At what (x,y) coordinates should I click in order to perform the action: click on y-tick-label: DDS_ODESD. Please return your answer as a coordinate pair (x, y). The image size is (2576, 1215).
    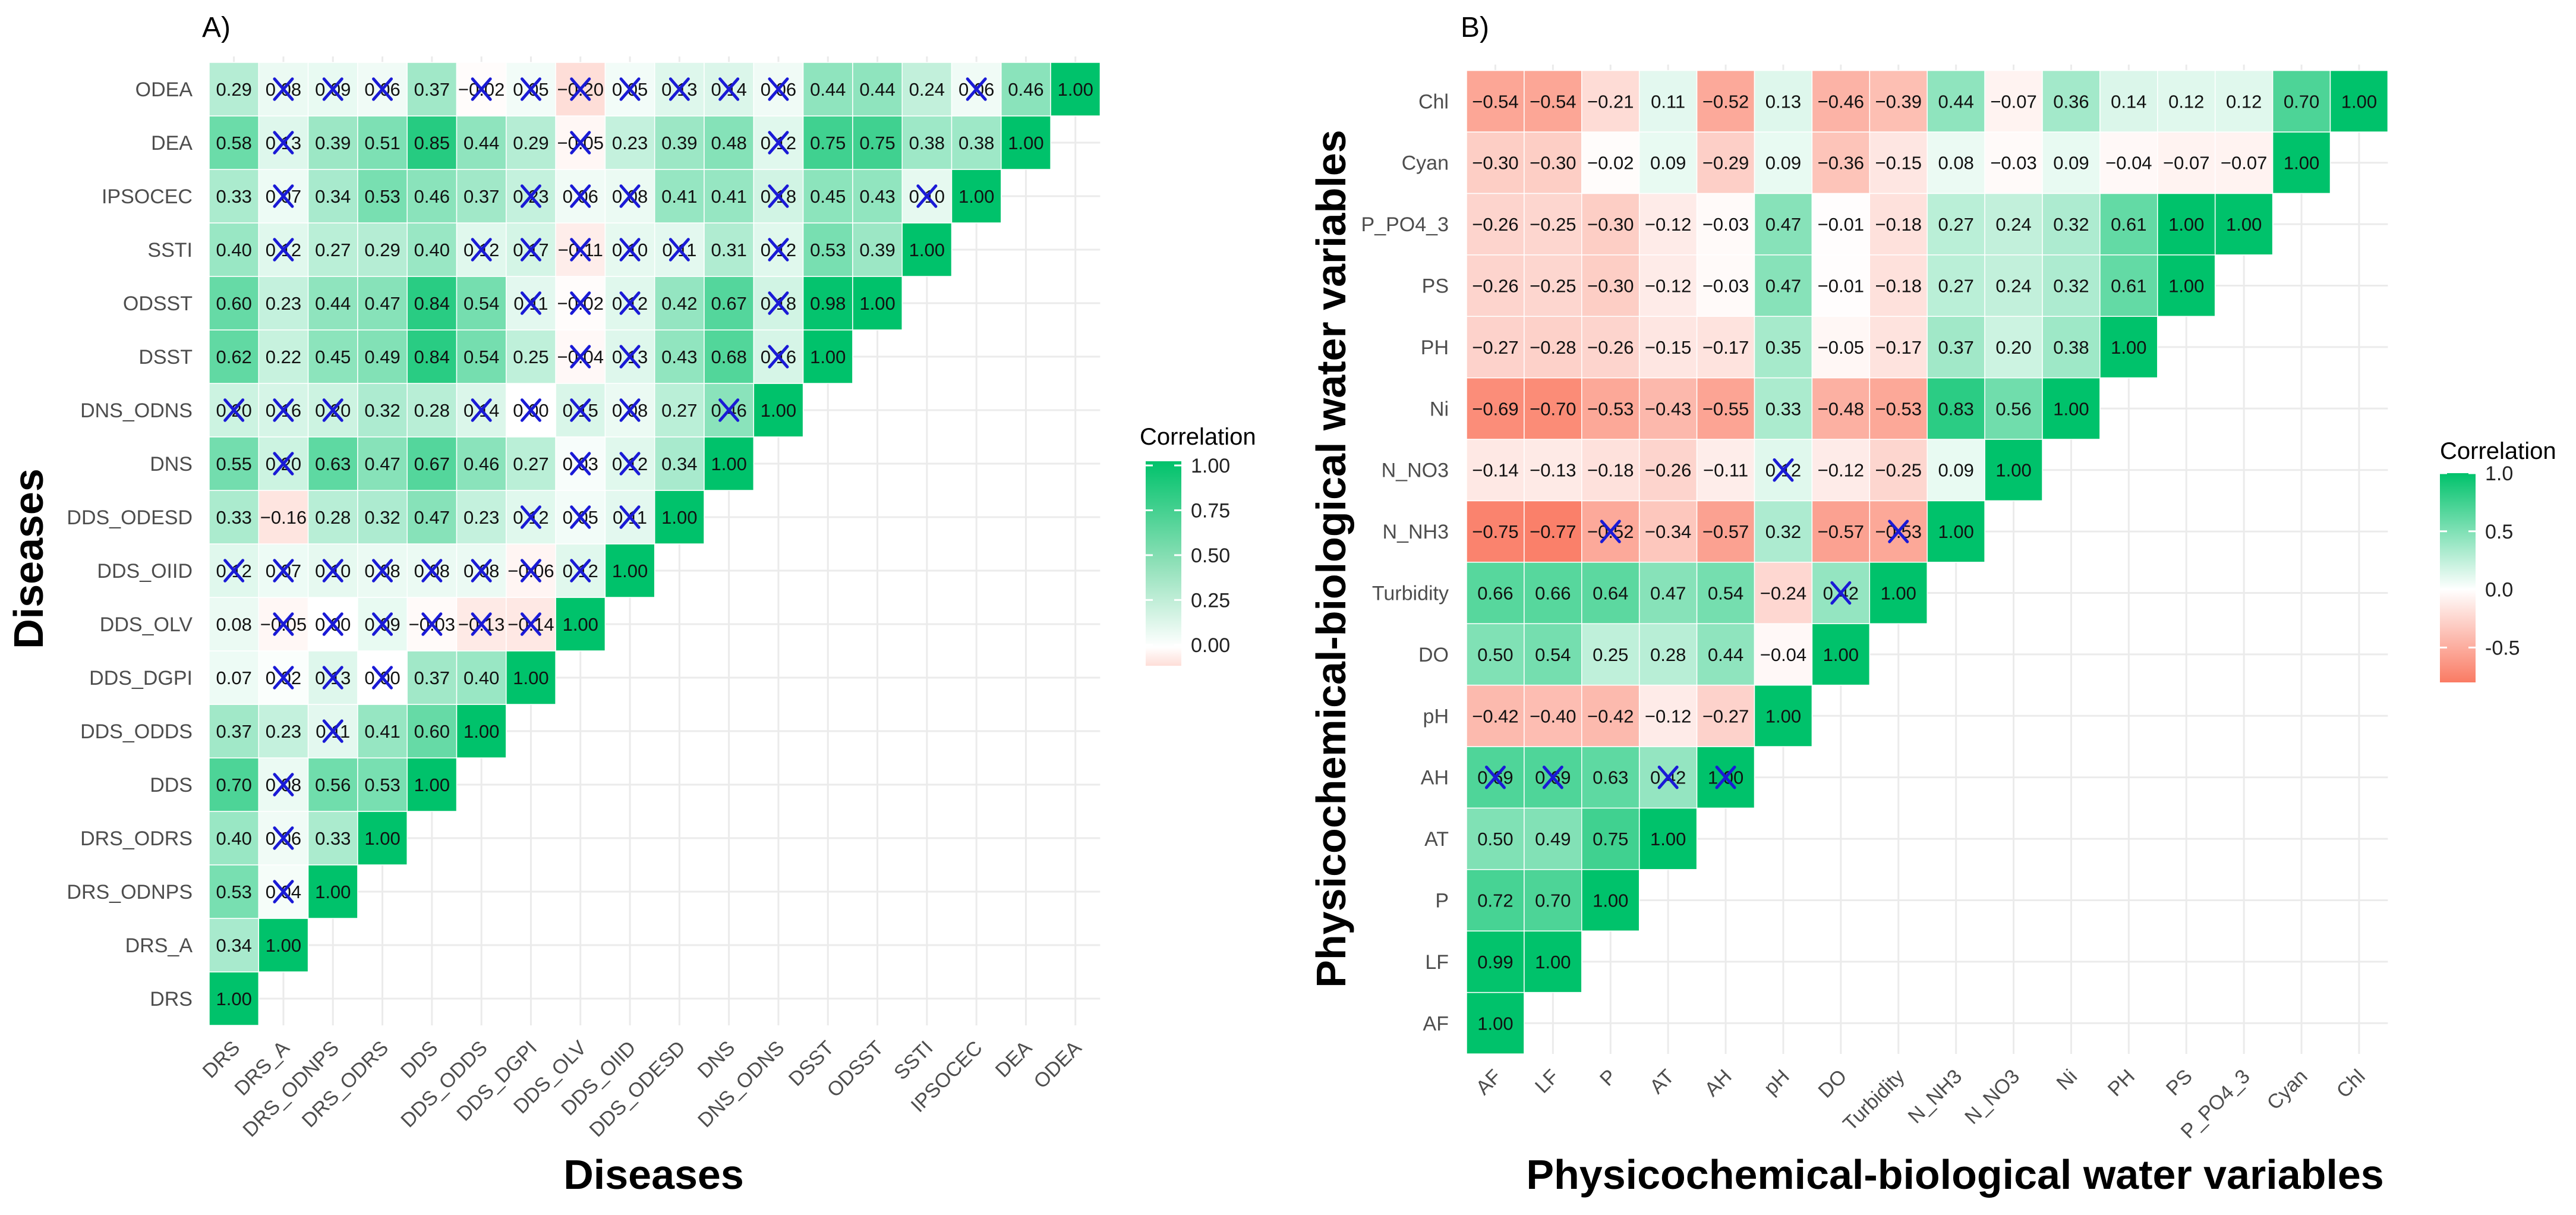
    Looking at the image, I should click on (130, 517).